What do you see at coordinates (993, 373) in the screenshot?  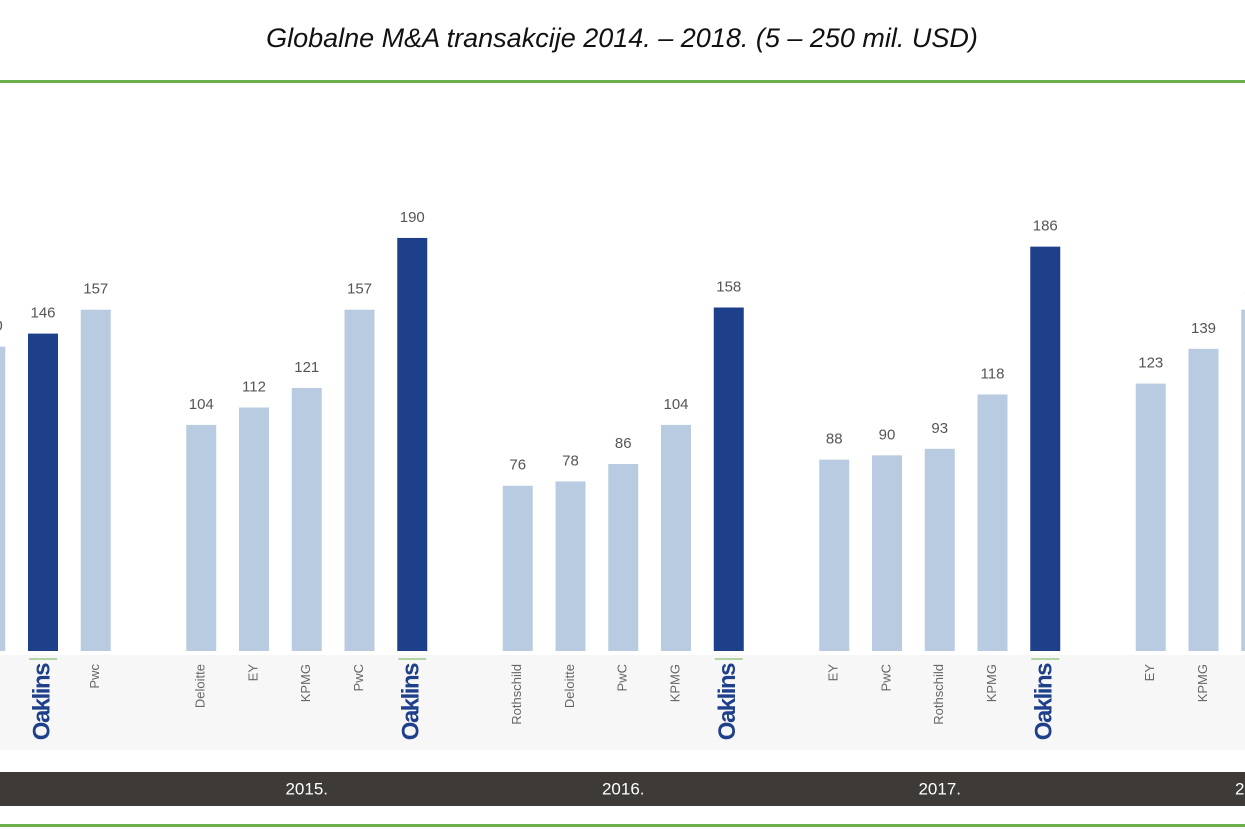 I see `value-label: 118` at bounding box center [993, 373].